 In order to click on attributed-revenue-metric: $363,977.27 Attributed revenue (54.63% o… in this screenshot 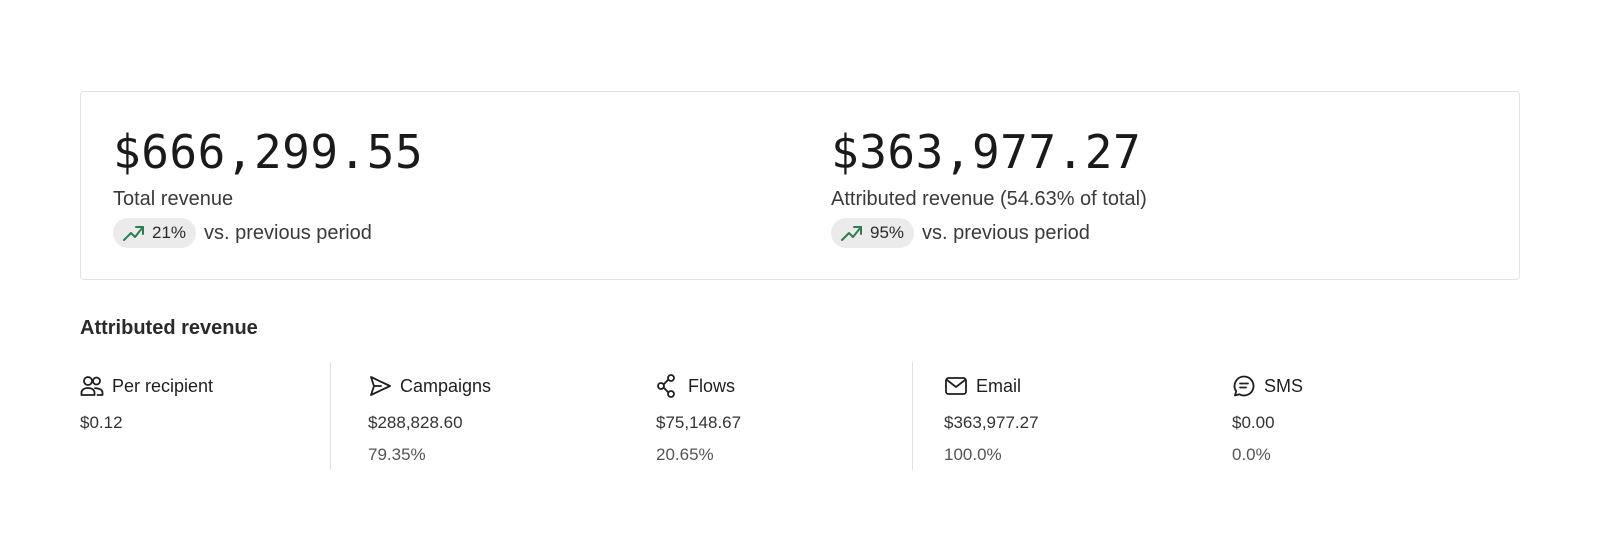, I will do `click(989, 188)`.